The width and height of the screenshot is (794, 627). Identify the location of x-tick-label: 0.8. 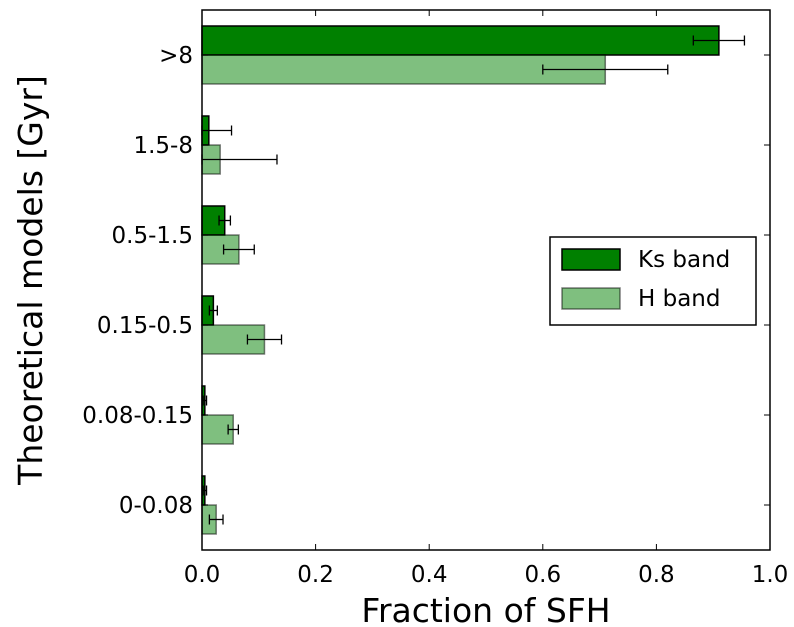
(656, 575).